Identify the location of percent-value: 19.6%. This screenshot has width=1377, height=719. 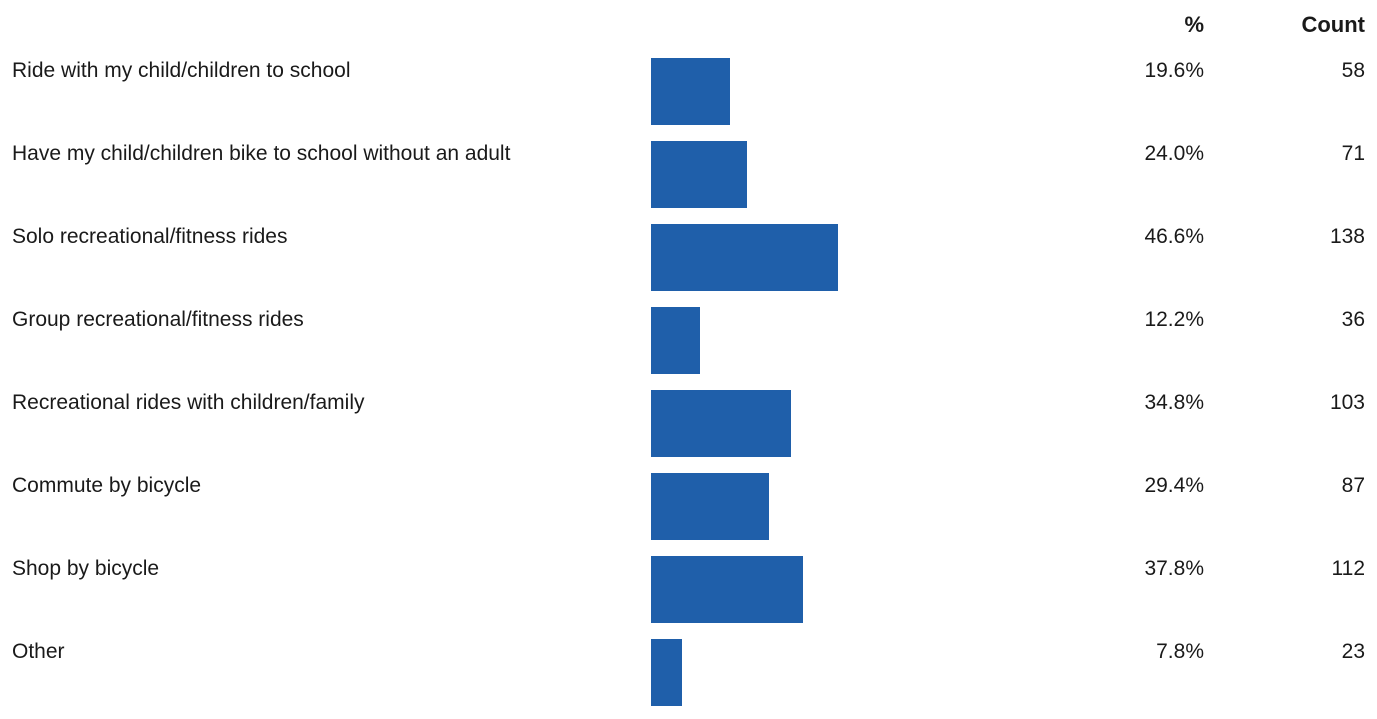
(1174, 70).